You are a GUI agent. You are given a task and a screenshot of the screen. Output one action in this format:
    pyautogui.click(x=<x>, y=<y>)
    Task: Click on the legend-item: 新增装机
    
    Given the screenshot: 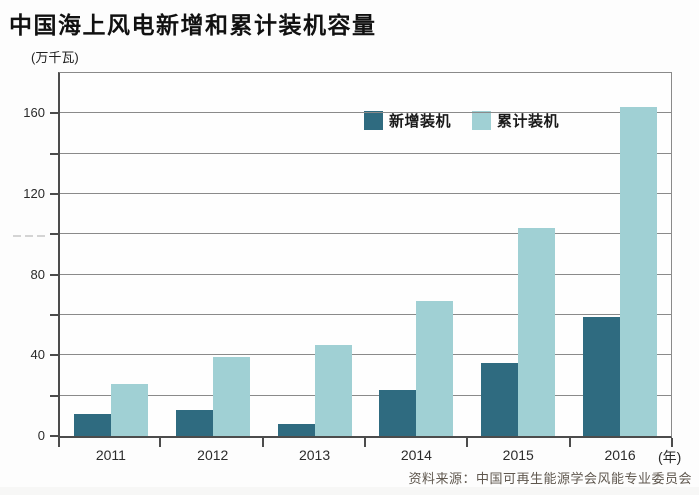 What is the action you would take?
    pyautogui.click(x=407, y=120)
    